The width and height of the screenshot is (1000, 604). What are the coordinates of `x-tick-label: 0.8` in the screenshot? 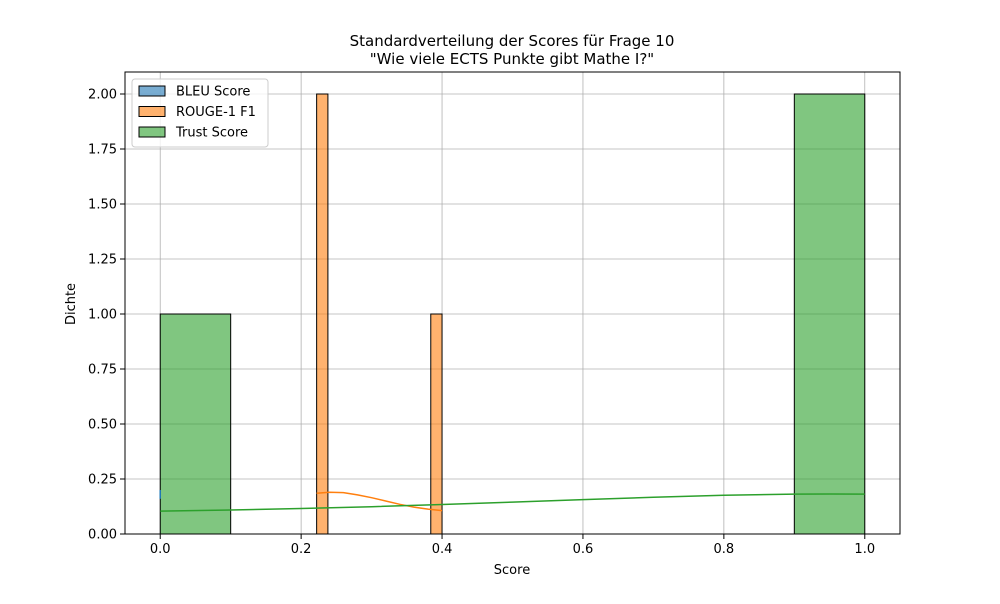 It's located at (724, 549).